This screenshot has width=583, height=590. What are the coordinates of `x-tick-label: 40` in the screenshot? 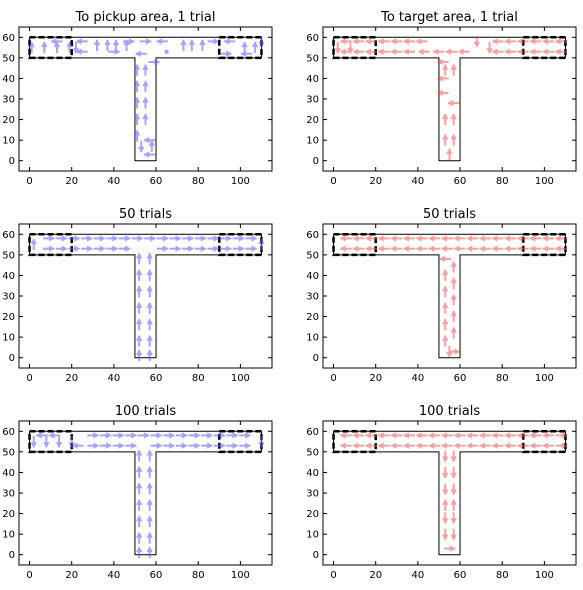 It's located at (418, 575).